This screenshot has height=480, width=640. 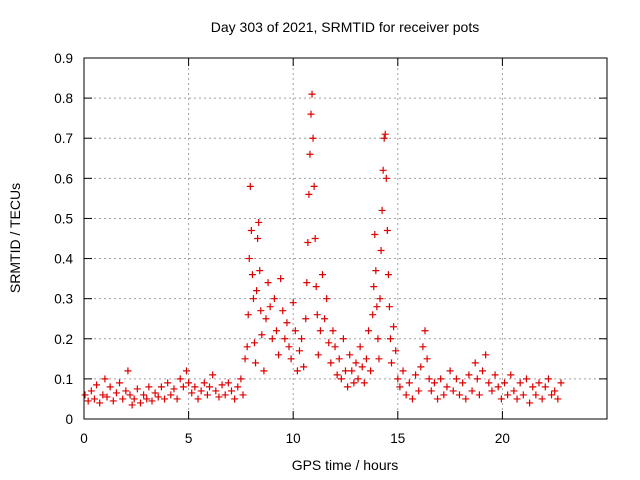 I want to click on y-tick-label: 0.1, so click(x=63, y=379).